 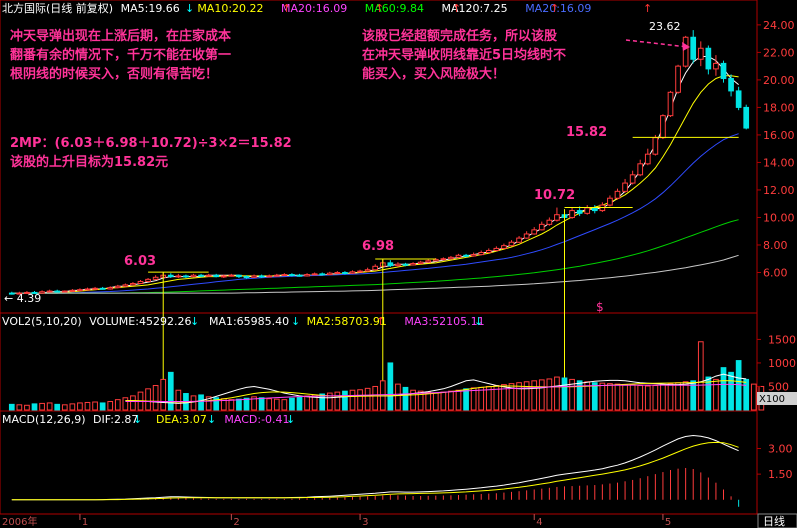 What do you see at coordinates (478, 321) in the screenshot?
I see `vol-ma3-down-arrow-icon: ↓` at bounding box center [478, 321].